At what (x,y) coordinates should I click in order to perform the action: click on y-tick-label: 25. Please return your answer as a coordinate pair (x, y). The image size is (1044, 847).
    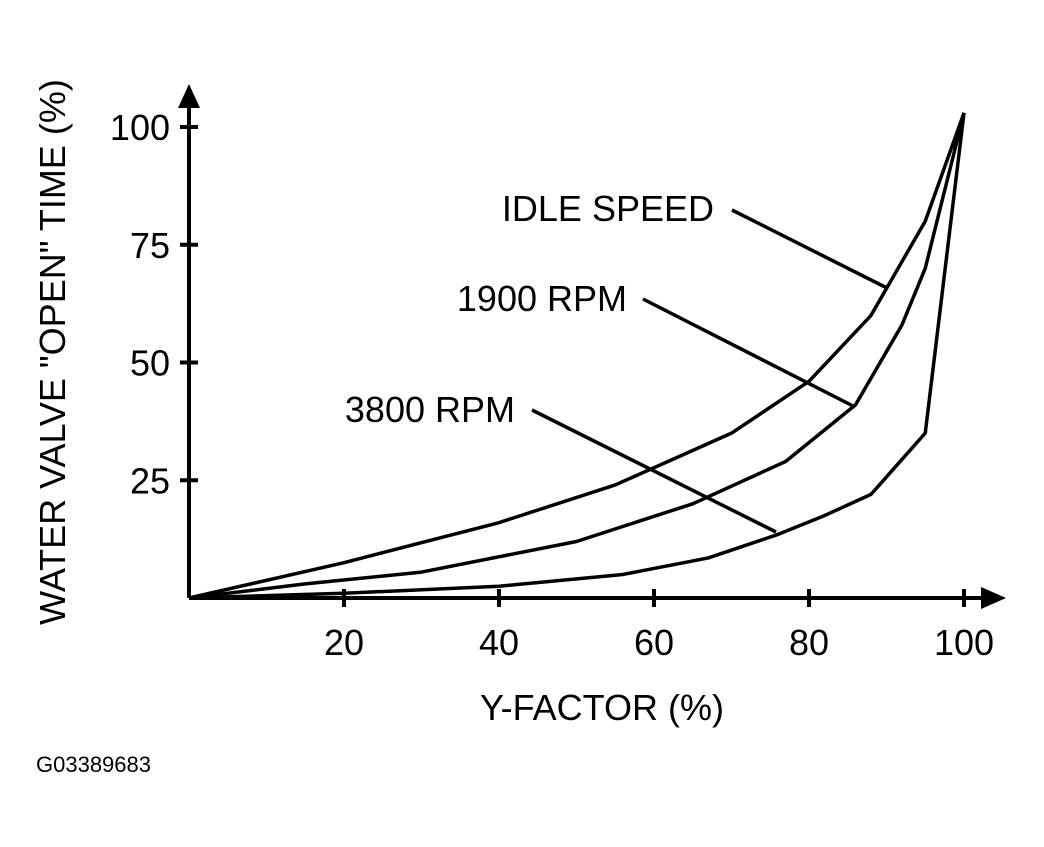
    Looking at the image, I should click on (150, 480).